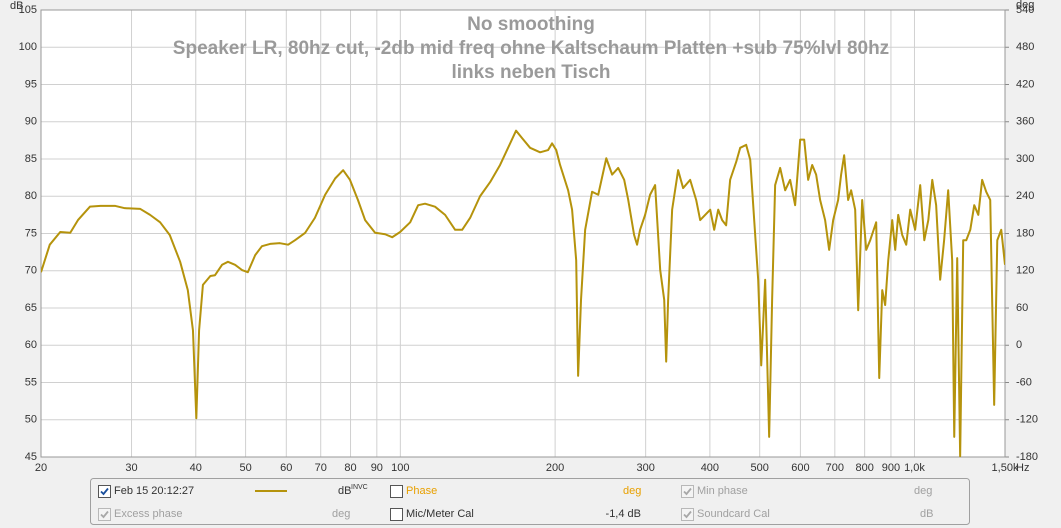 The image size is (1061, 528). I want to click on x-tick-label: 900, so click(891, 468).